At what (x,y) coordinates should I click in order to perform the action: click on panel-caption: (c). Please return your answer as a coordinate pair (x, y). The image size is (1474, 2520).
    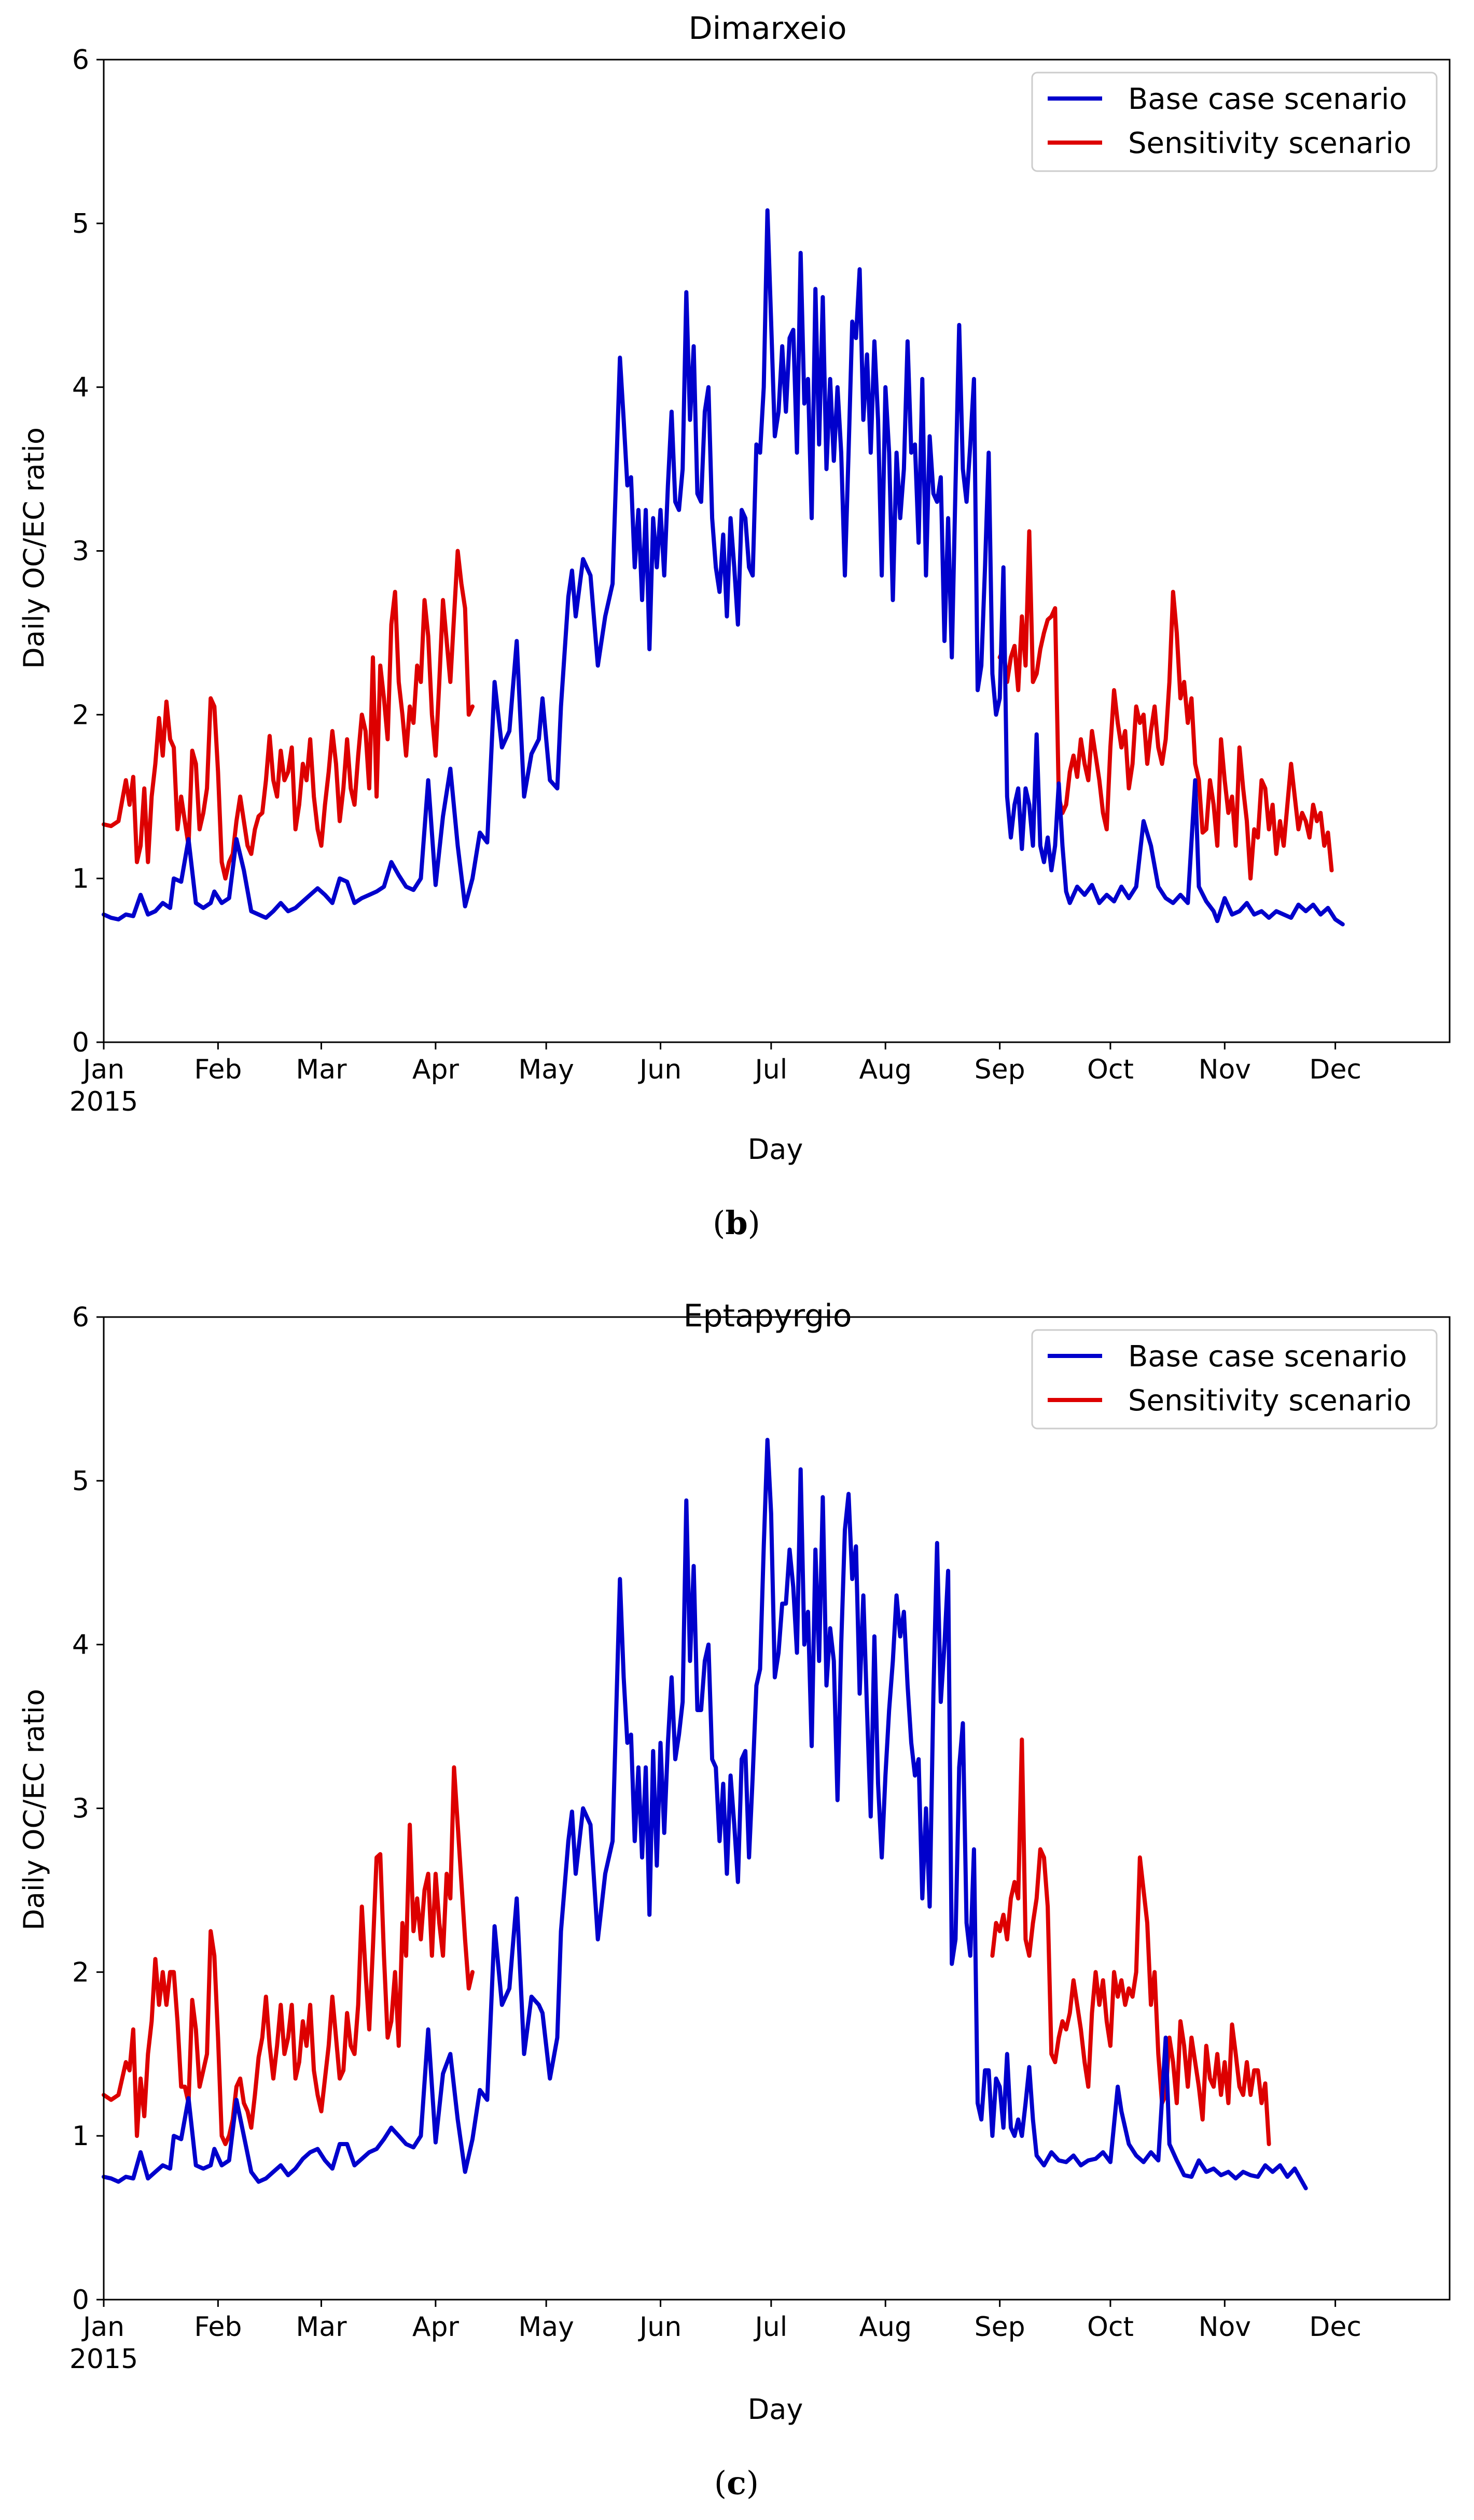
    Looking at the image, I should click on (737, 2483).